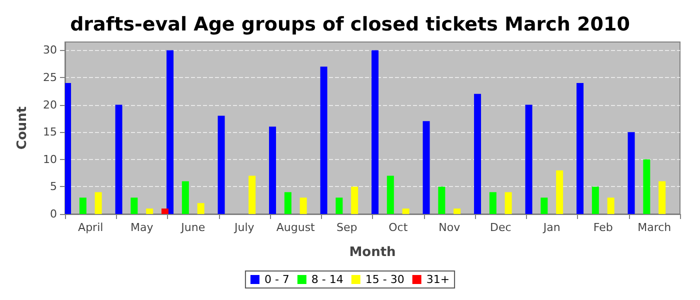 The width and height of the screenshot is (700, 300). Describe the element at coordinates (327, 279) in the screenshot. I see `legend-label: 8 - 14` at that location.